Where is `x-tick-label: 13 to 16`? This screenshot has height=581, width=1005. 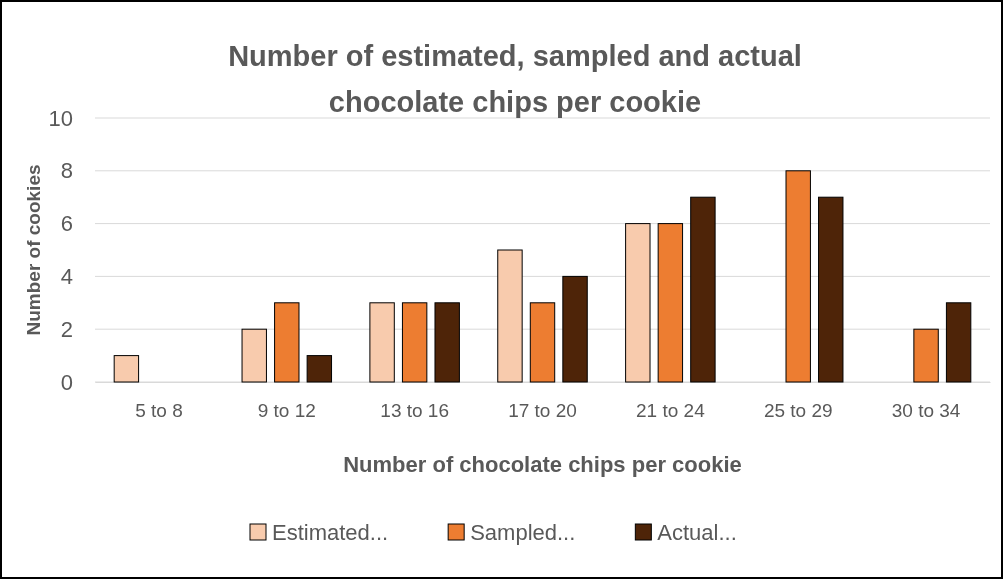
x-tick-label: 13 to 16 is located at coordinates (414, 411).